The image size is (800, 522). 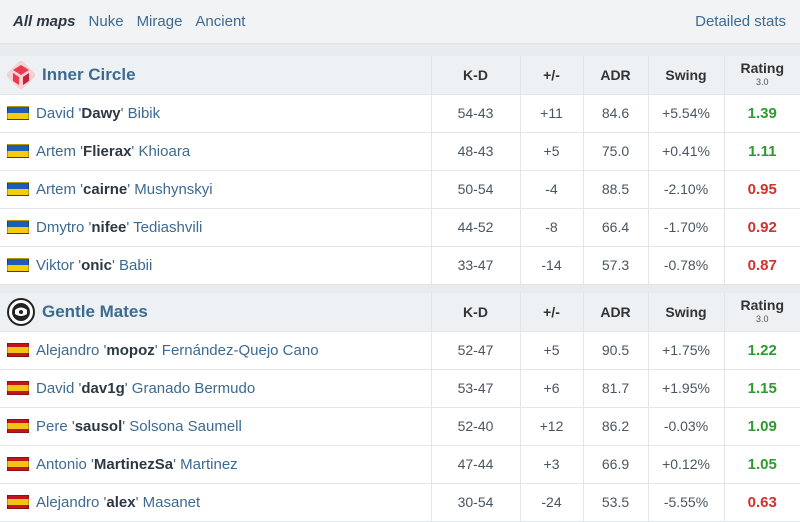 I want to click on player-last-name: Fernández-Quejo Cano, so click(x=240, y=350).